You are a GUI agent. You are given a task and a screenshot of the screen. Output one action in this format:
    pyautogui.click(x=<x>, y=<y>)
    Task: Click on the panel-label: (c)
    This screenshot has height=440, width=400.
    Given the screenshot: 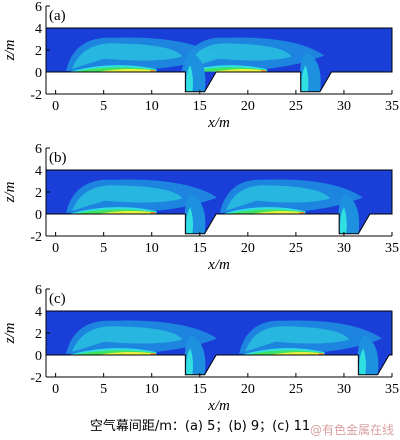 What is the action you would take?
    pyautogui.click(x=57, y=299)
    